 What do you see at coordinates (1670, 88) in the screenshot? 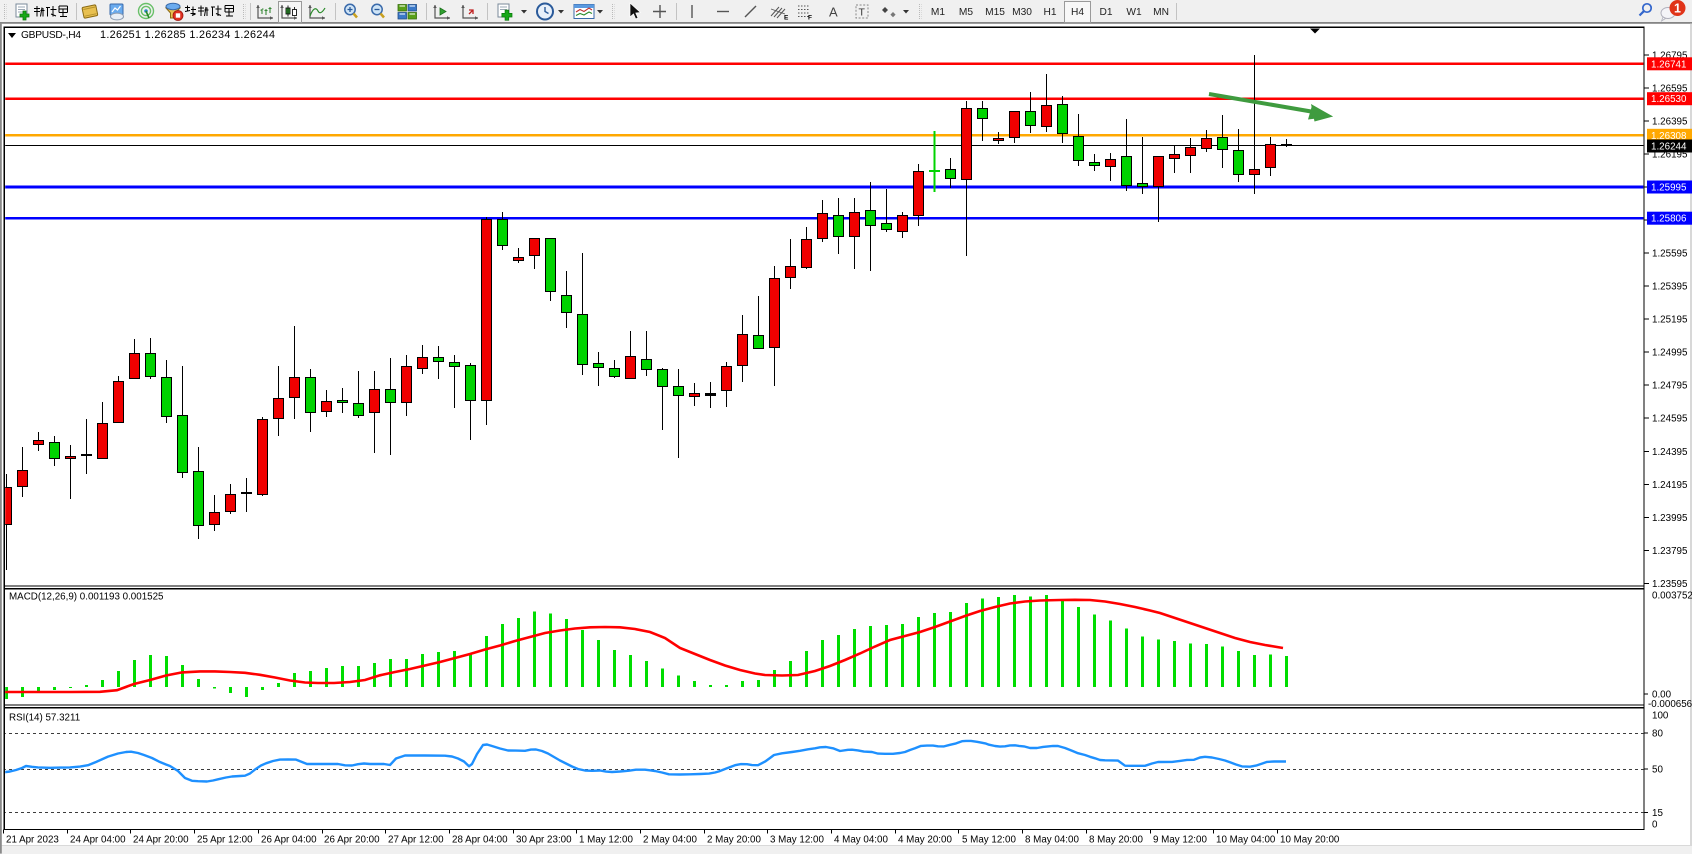
I see `svg-text: 1.26595` at bounding box center [1670, 88].